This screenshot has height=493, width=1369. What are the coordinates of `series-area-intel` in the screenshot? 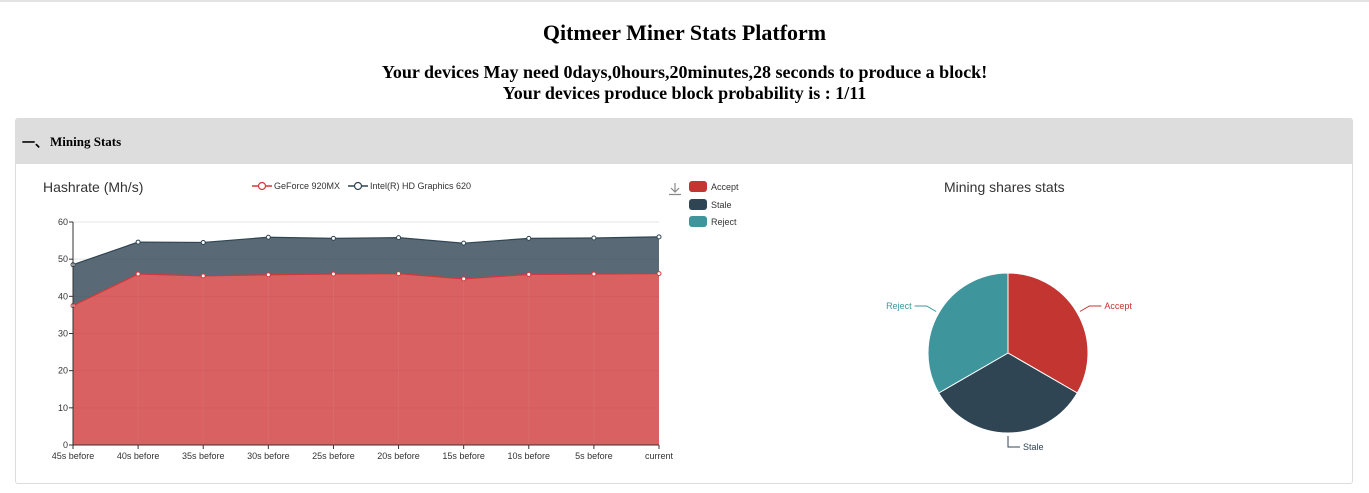 It's located at (366, 271).